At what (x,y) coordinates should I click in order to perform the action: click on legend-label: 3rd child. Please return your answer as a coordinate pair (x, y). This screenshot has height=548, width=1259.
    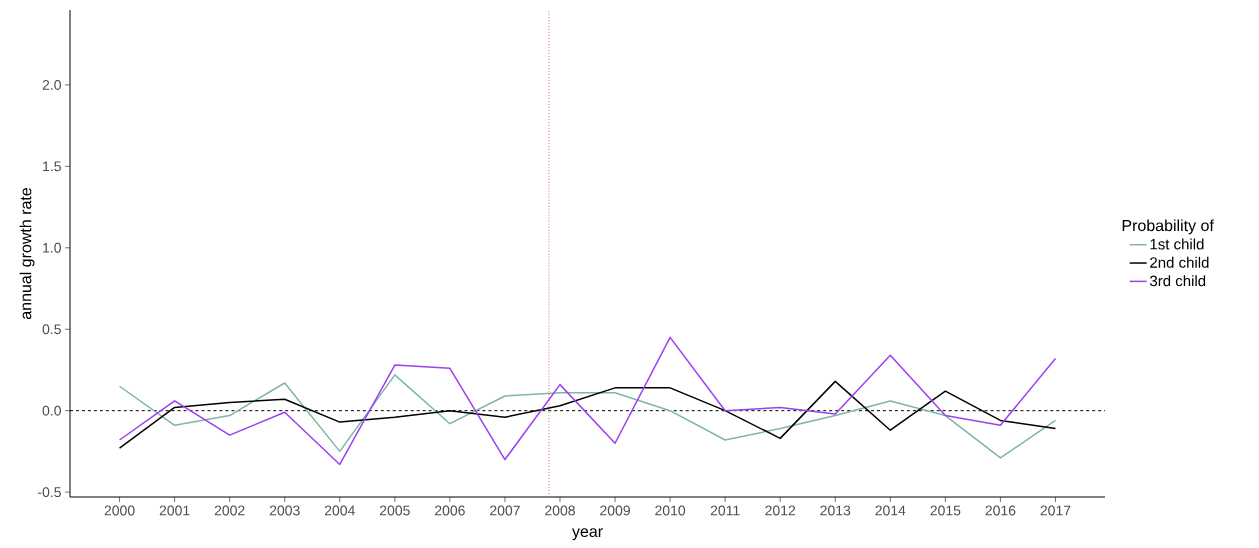
    Looking at the image, I should click on (1177, 281).